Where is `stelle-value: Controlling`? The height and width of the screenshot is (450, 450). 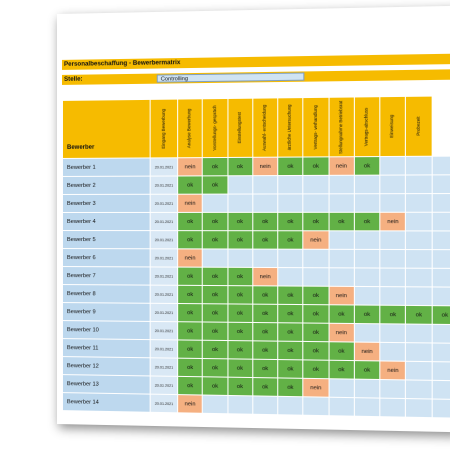
stelle-value: Controlling is located at coordinates (231, 77).